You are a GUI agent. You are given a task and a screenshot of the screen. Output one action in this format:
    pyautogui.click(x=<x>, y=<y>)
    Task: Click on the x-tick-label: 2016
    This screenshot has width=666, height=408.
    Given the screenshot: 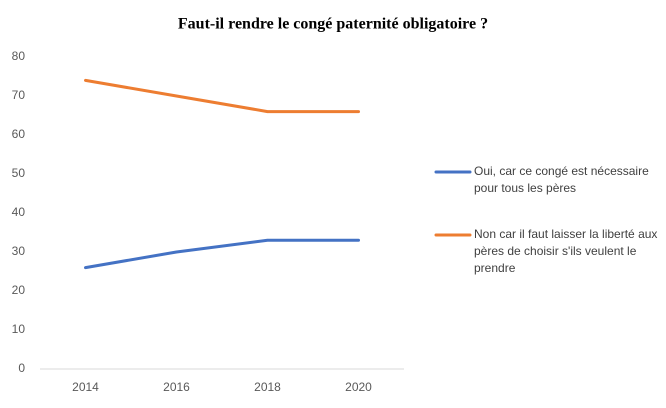 What is the action you would take?
    pyautogui.click(x=176, y=387)
    